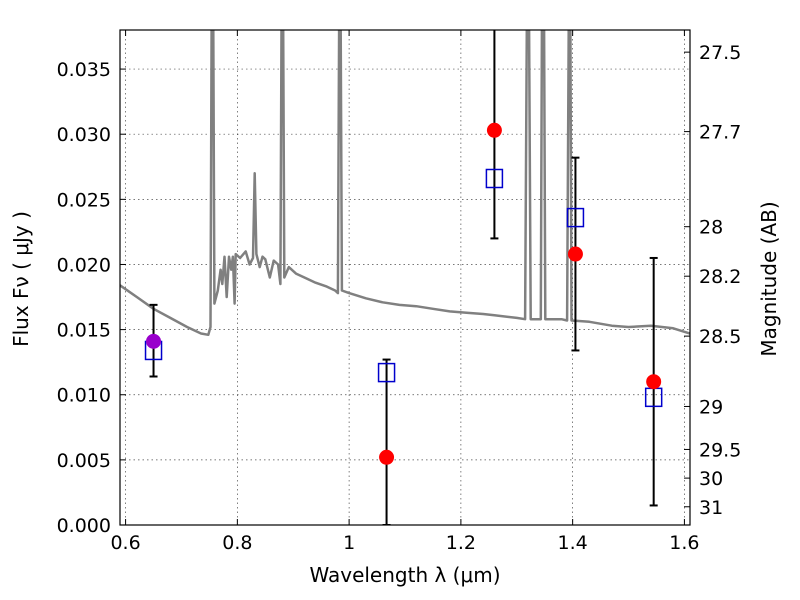 Image resolution: width=800 pixels, height=600 pixels. I want to click on x-tick-label: 1.4, so click(573, 543).